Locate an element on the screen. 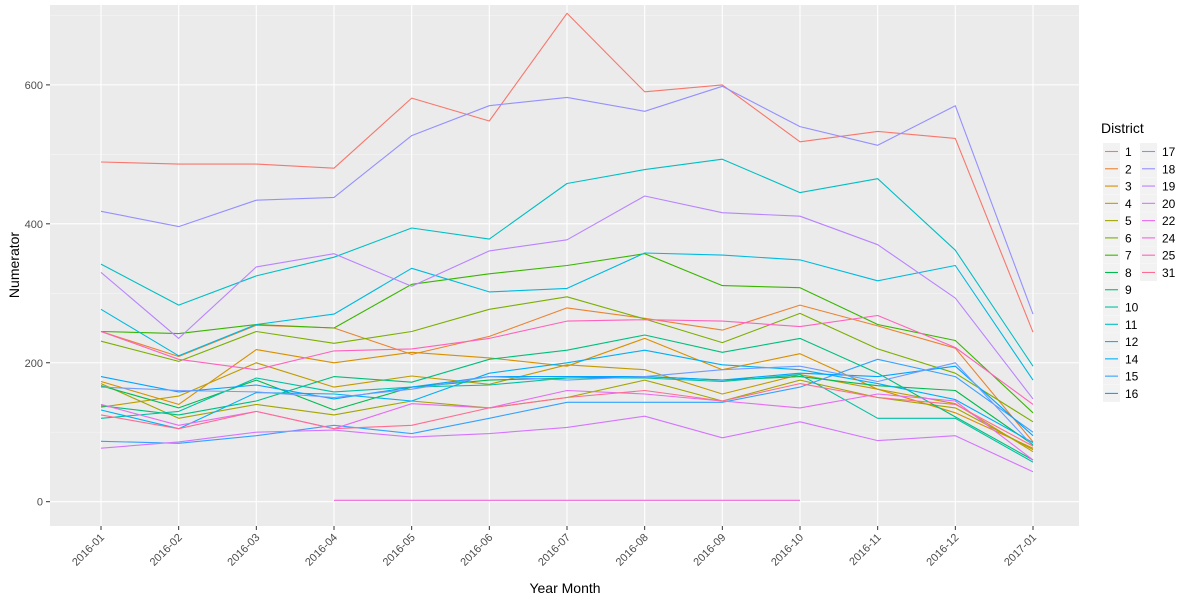 The image size is (1200, 600). legend-label-district-8: 8 is located at coordinates (1128, 273).